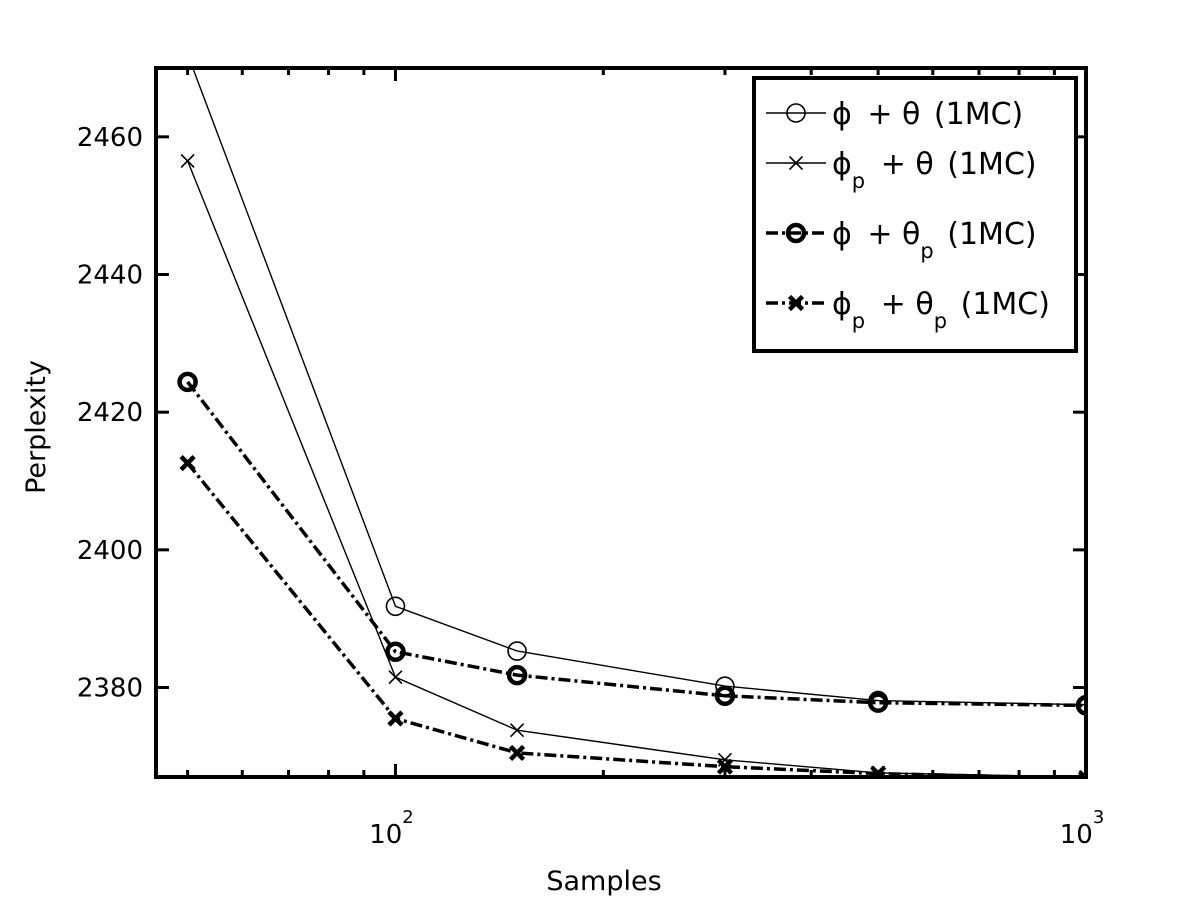 The image size is (1200, 901). I want to click on legend-label-phi-theta: ϕ + θ (1MC), so click(927, 114).